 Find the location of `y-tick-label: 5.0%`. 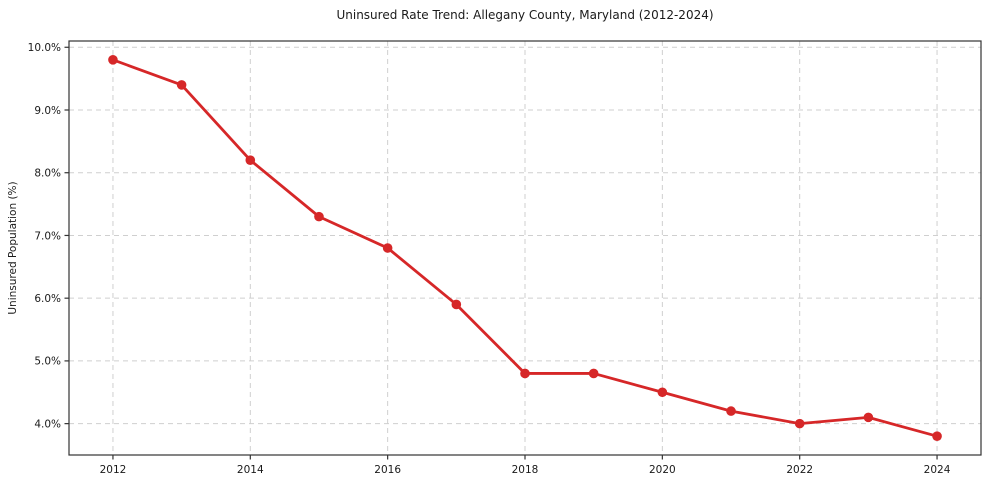

y-tick-label: 5.0% is located at coordinates (47, 362).